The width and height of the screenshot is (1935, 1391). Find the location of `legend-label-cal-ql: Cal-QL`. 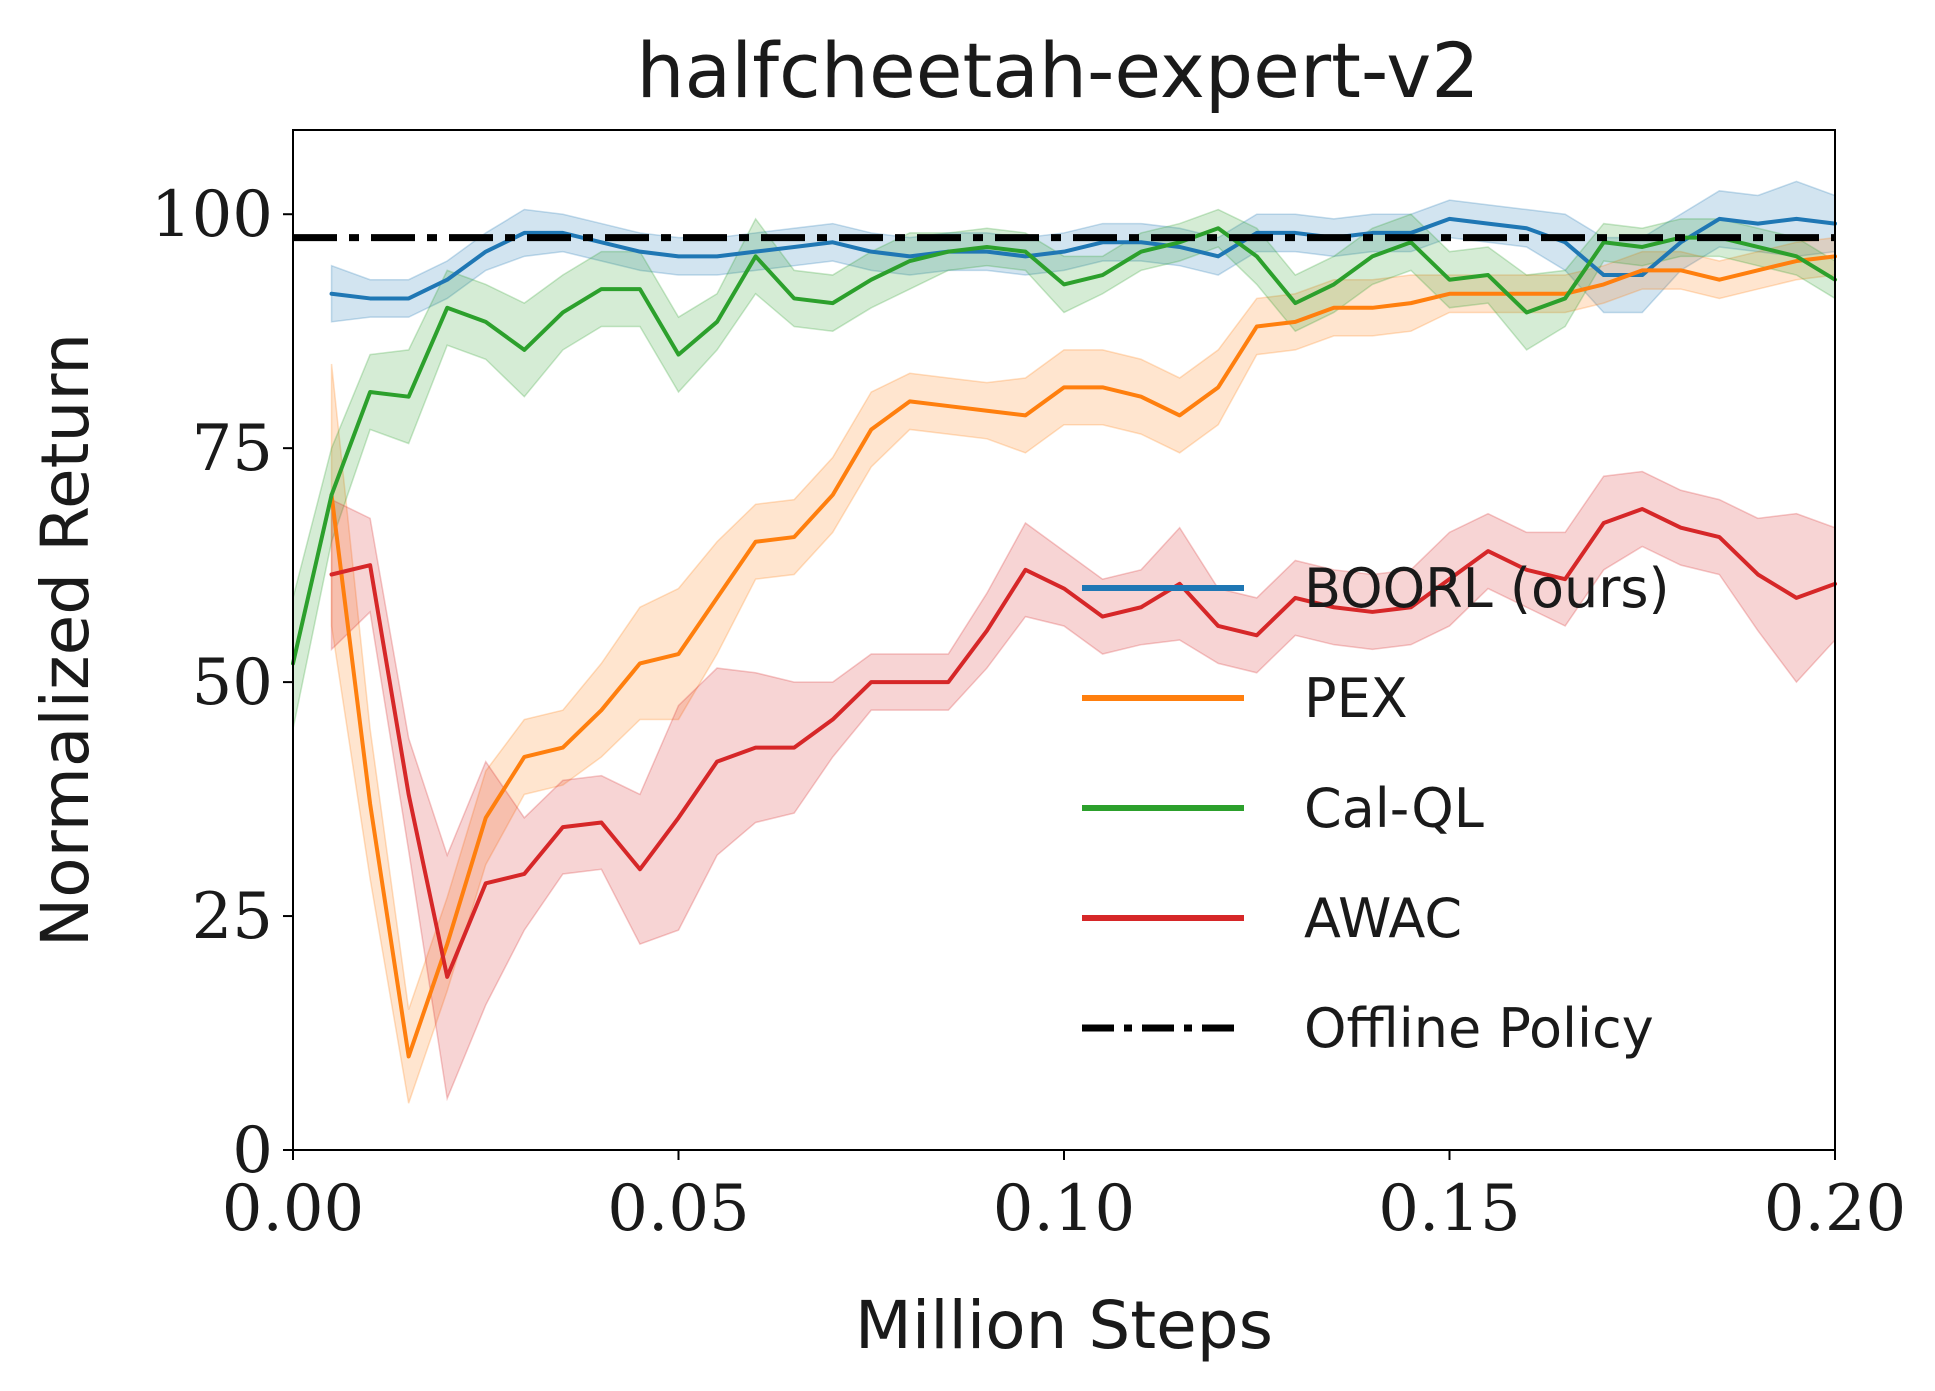

legend-label-cal-ql: Cal-QL is located at coordinates (1394, 808).